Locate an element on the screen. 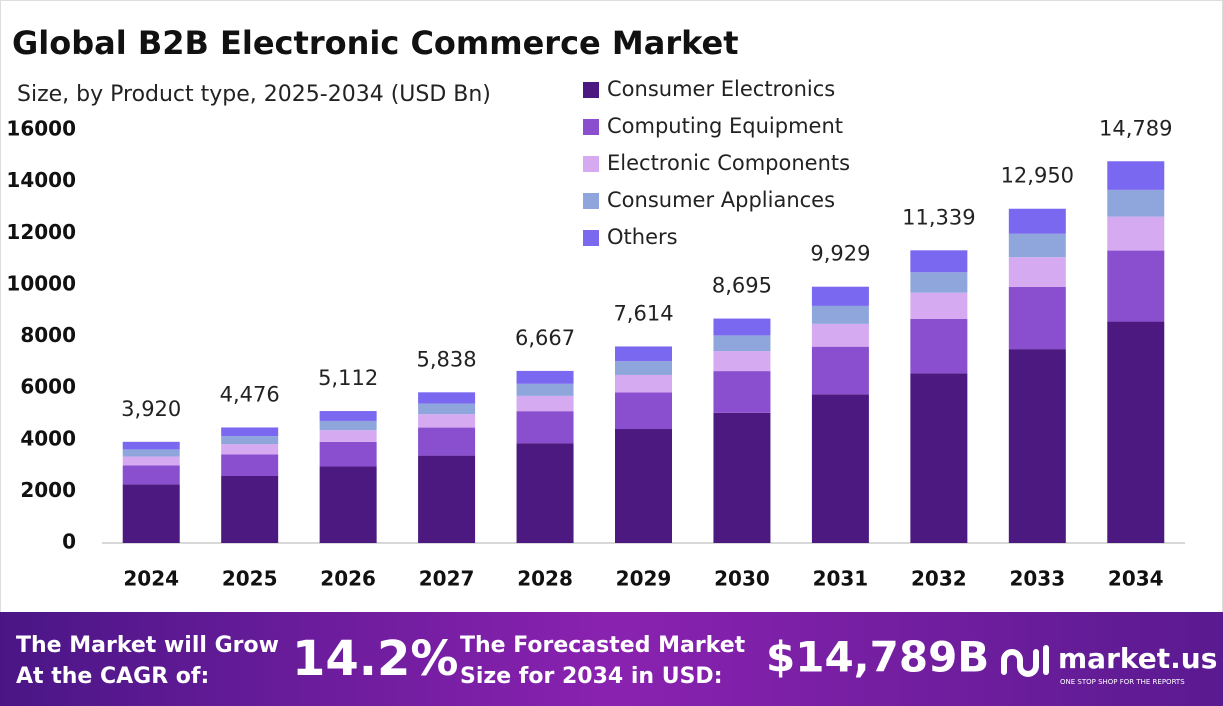 This screenshot has height=706, width=1223. x-tick-label: 2034 is located at coordinates (1136, 579).